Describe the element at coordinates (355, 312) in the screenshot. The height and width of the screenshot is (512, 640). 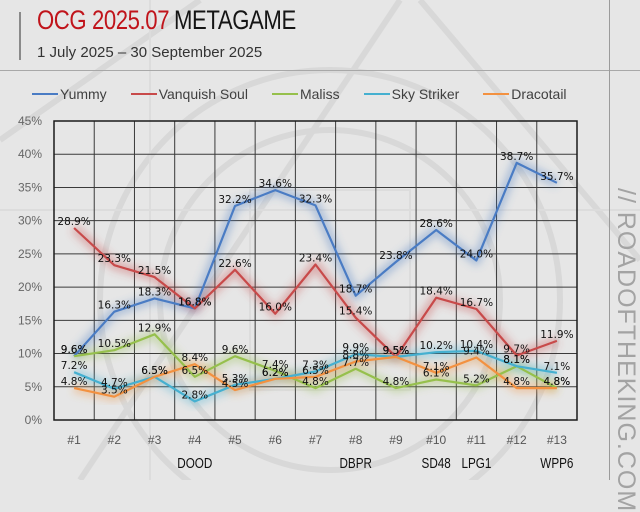
I see `data-label-vanquish-soul: 15.4%` at that location.